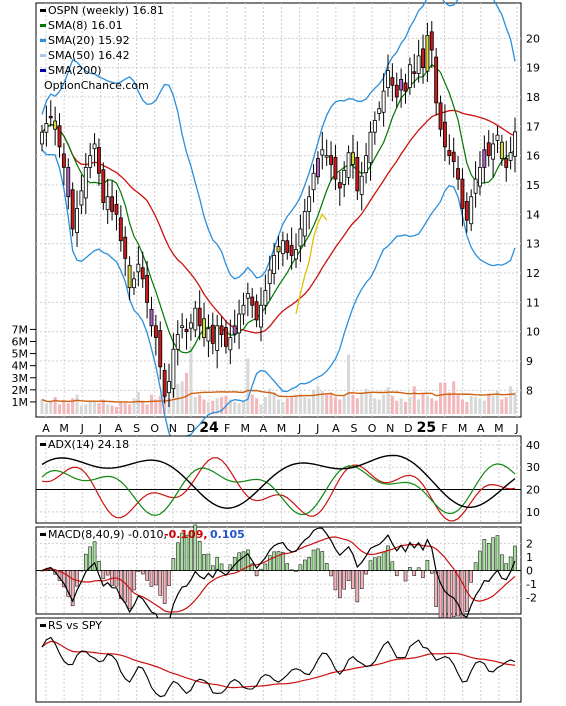 The height and width of the screenshot is (706, 566). I want to click on x-tick-label: S, so click(353, 428).